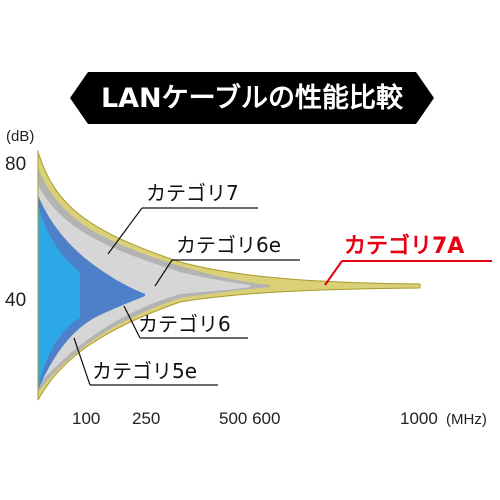 This screenshot has height=500, width=500. What do you see at coordinates (466, 419) in the screenshot?
I see `x-axis-label: (MHz)` at bounding box center [466, 419].